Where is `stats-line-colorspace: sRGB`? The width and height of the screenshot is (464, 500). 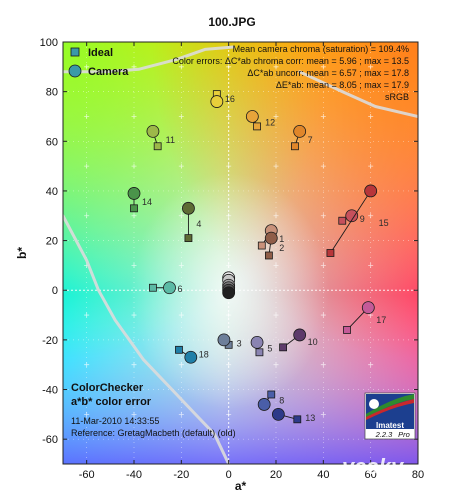
stats-line-colorspace: sRGB is located at coordinates (397, 97).